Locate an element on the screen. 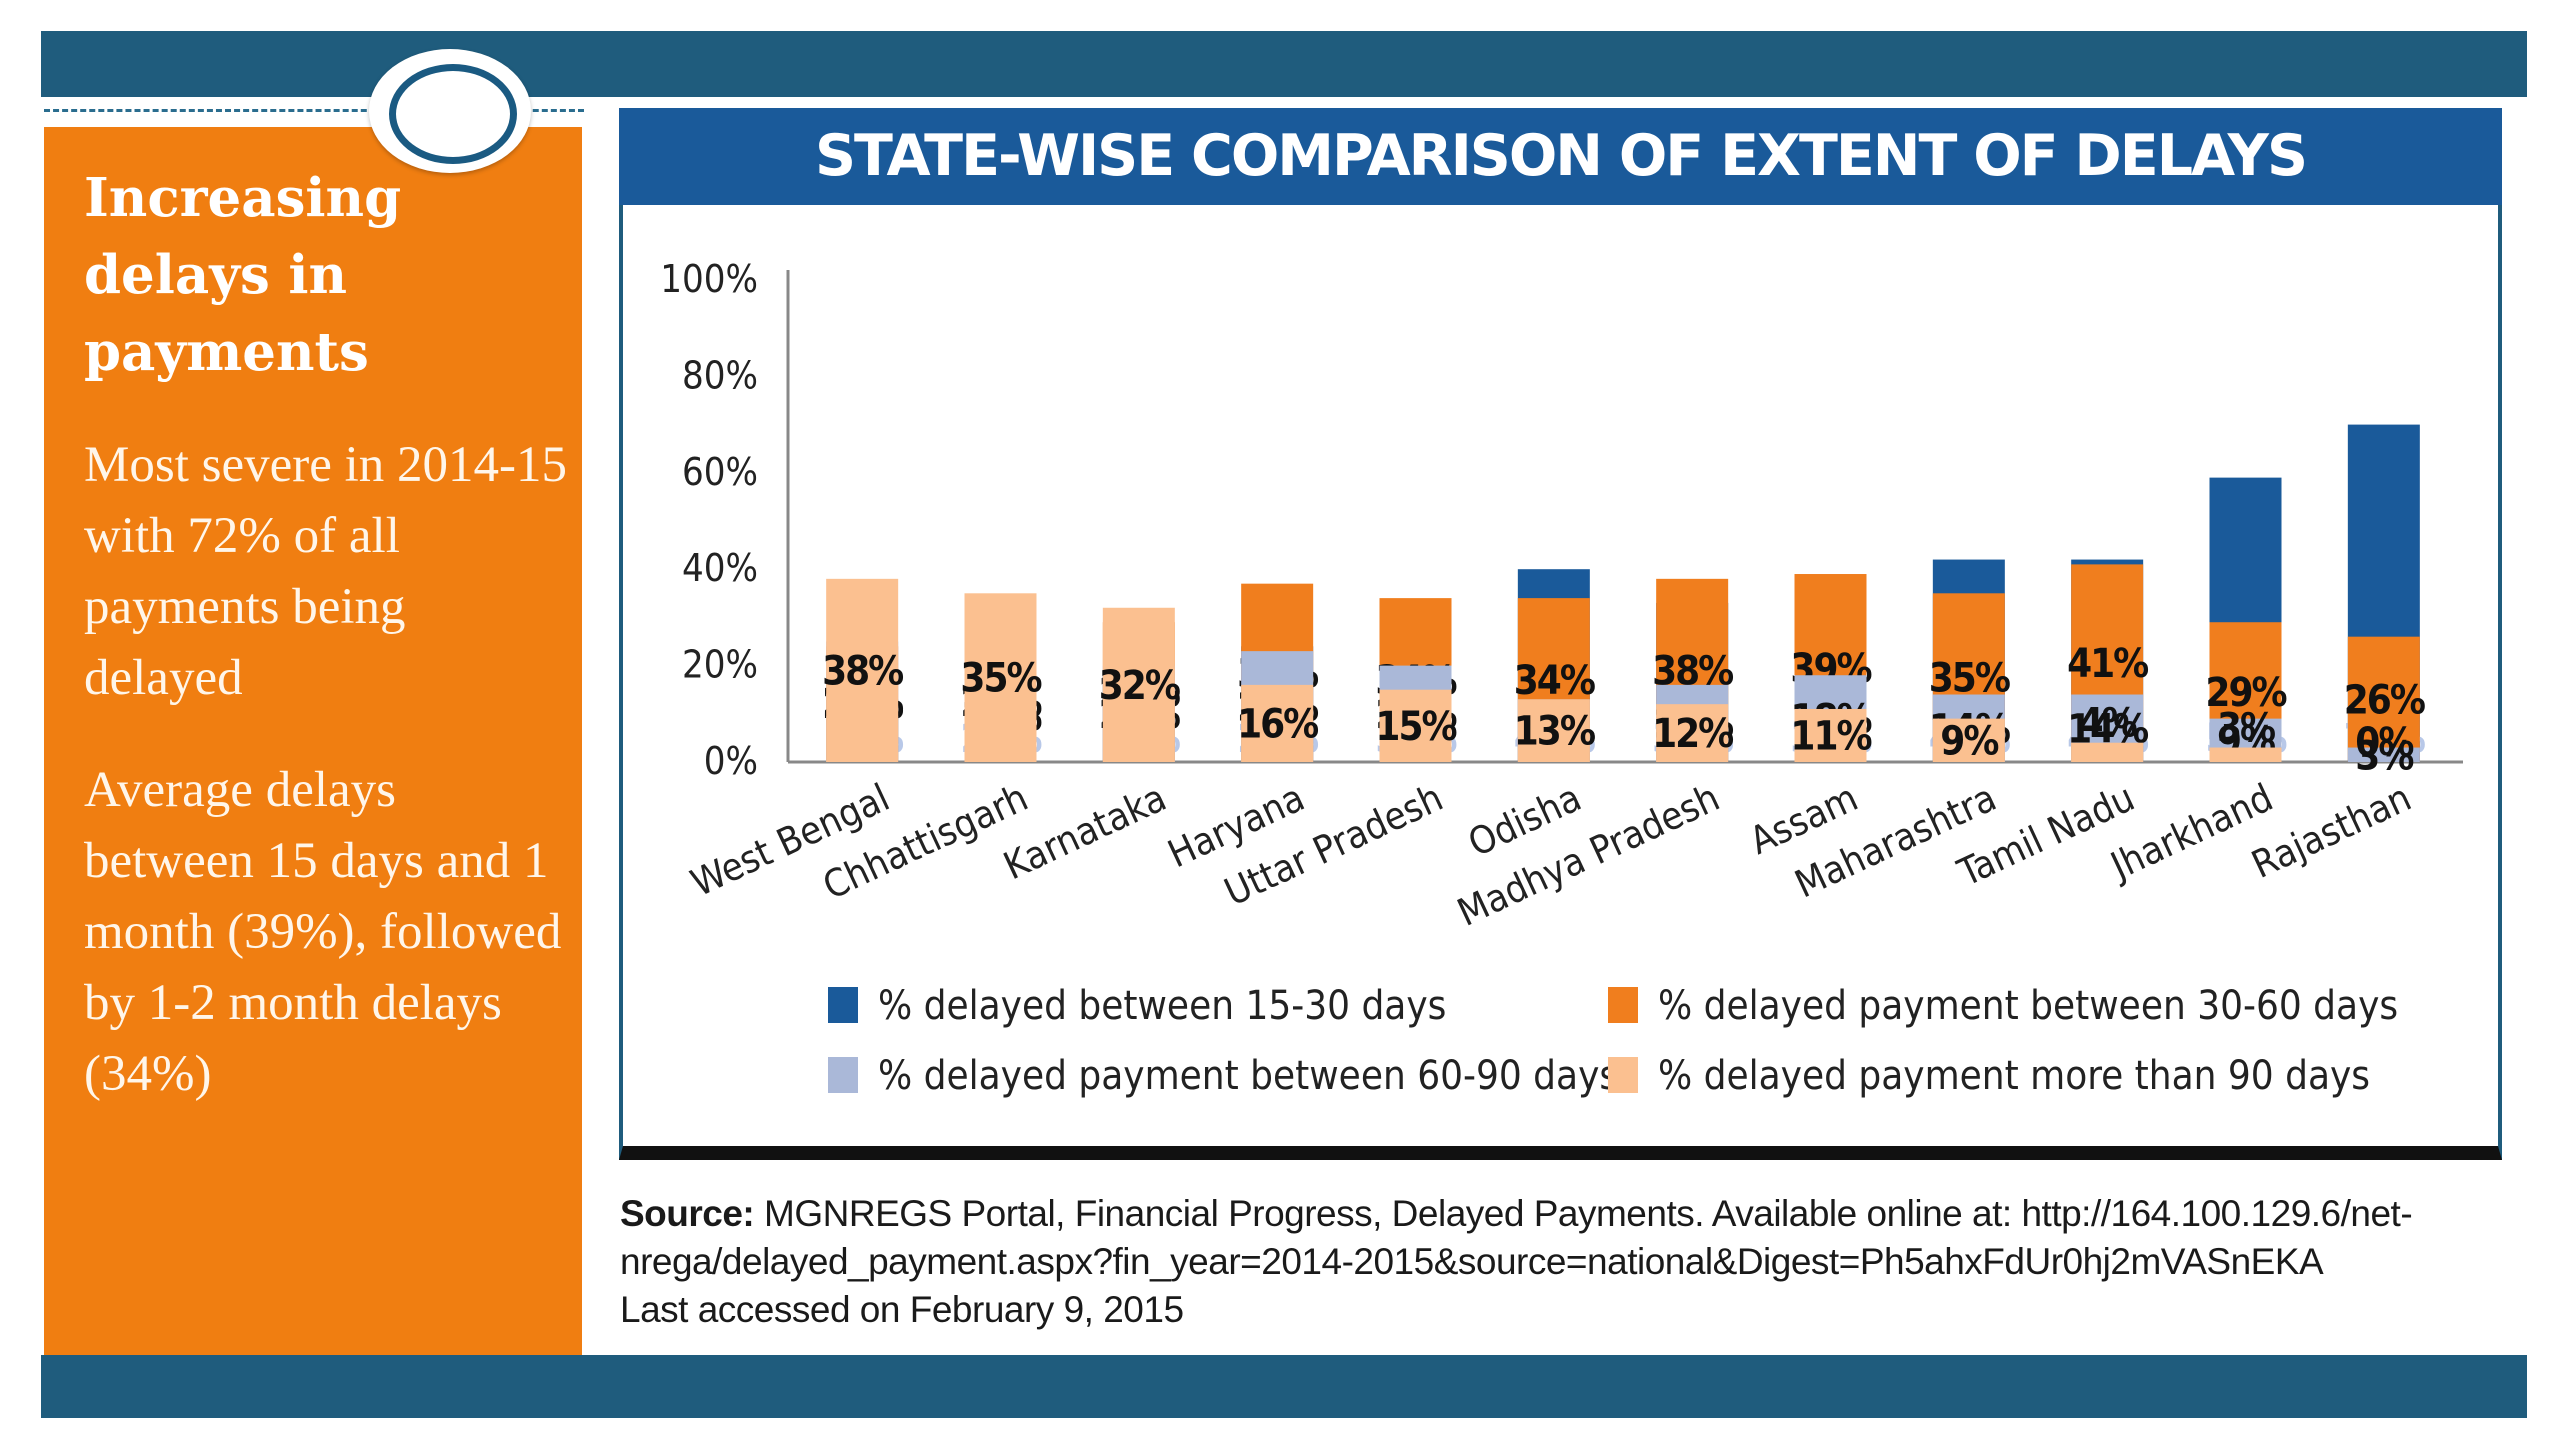 The width and height of the screenshot is (2560, 1440). bottom-banner is located at coordinates (1284, 1386).